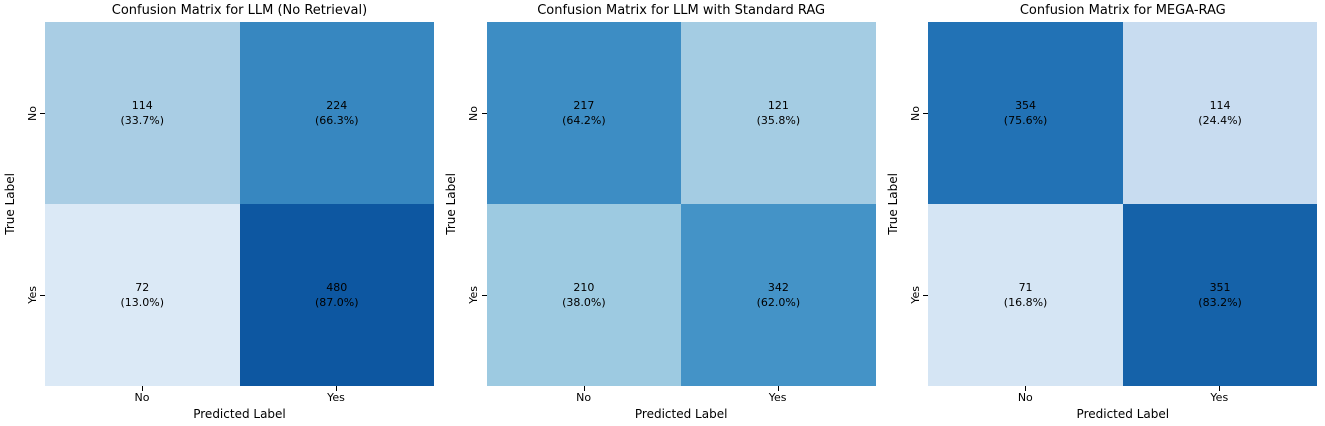 Image resolution: width=1325 pixels, height=426 pixels. Describe the element at coordinates (336, 113) in the screenshot. I see `matrix-cell-fp: 224 (66.3%)` at that location.